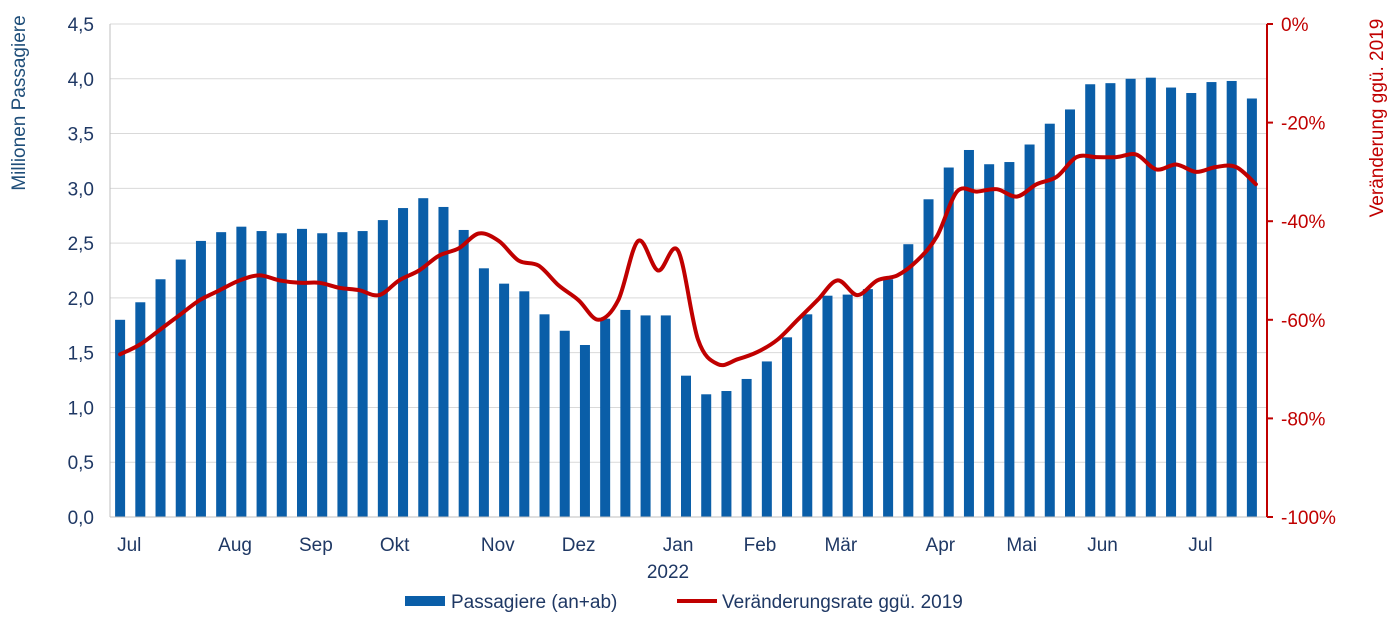 This screenshot has height=619, width=1395. Describe the element at coordinates (1303, 321) in the screenshot. I see `y-tick-label-right: -60%` at that location.